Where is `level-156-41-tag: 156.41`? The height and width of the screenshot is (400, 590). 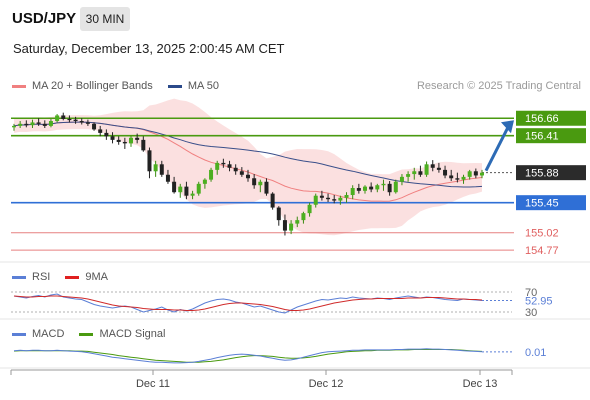 level-156-41-tag: 156.41 is located at coordinates (551, 136).